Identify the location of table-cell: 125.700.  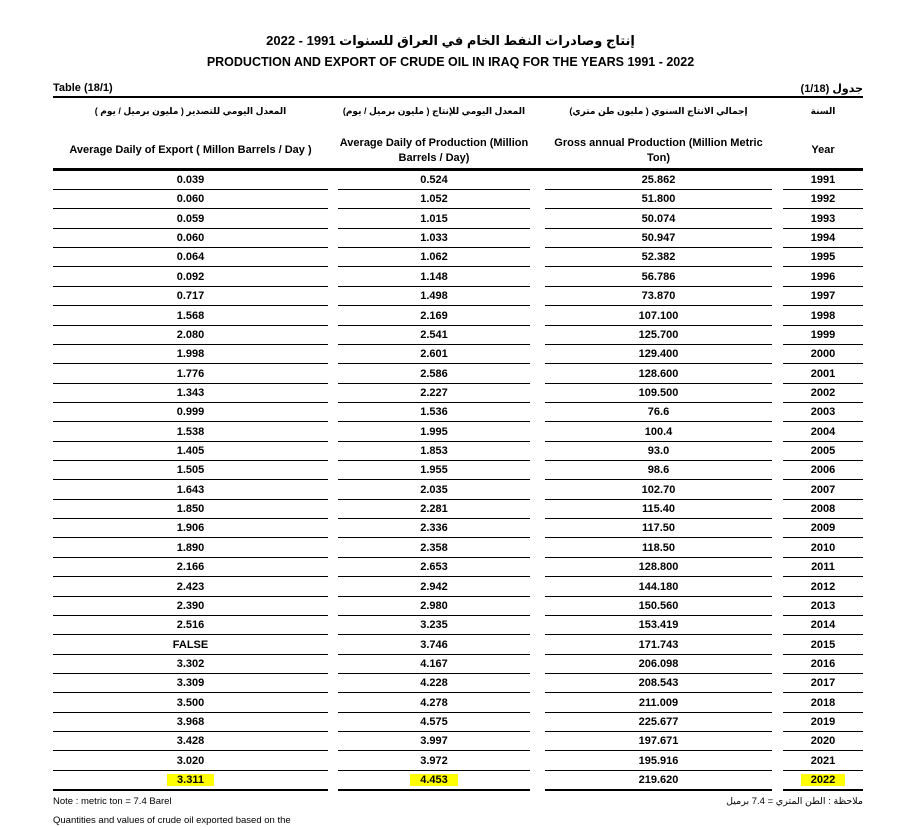
(658, 335).